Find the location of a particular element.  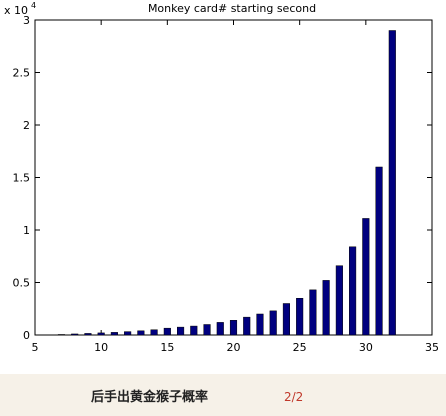

y-tick-label: 1 is located at coordinates (26, 230).